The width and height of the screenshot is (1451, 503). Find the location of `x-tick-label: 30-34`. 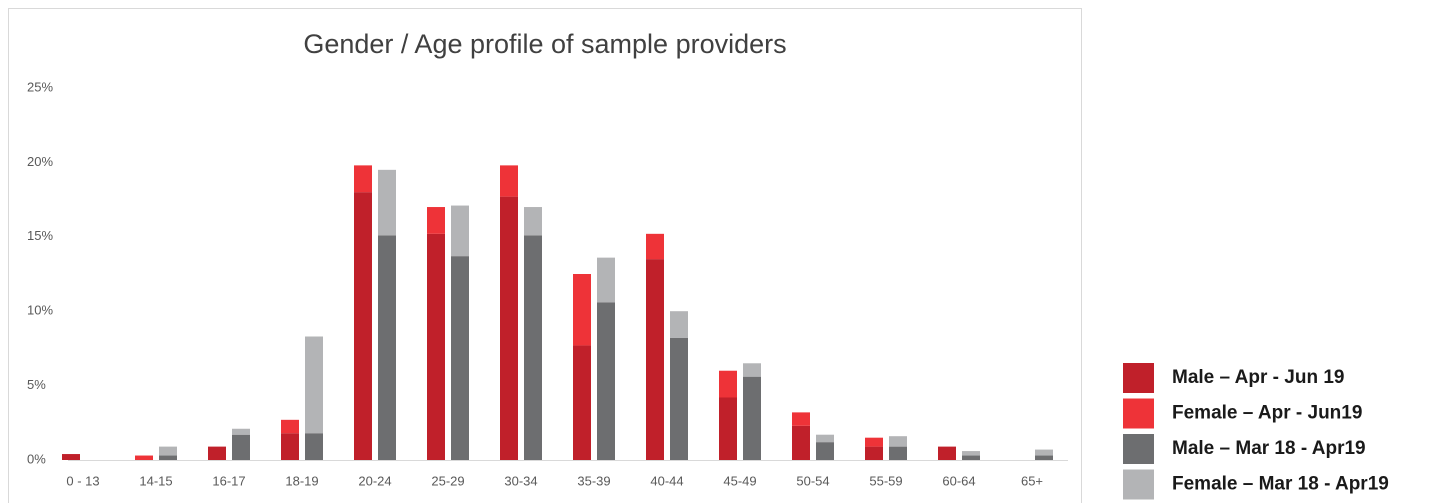

x-tick-label: 30-34 is located at coordinates (520, 480).